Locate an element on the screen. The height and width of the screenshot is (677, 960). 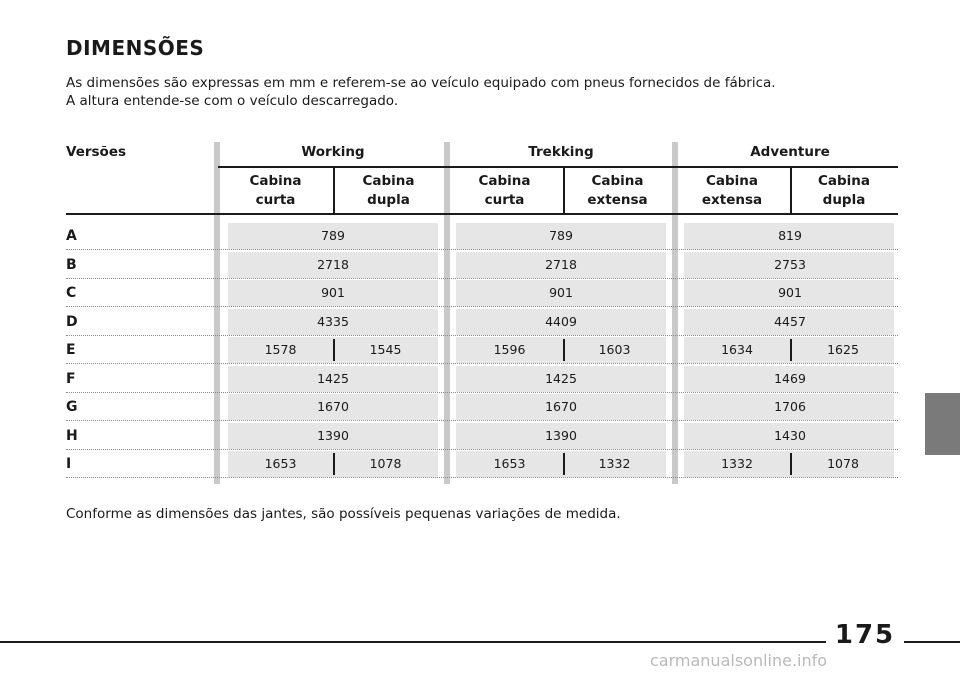
row-label: B is located at coordinates (71, 264).